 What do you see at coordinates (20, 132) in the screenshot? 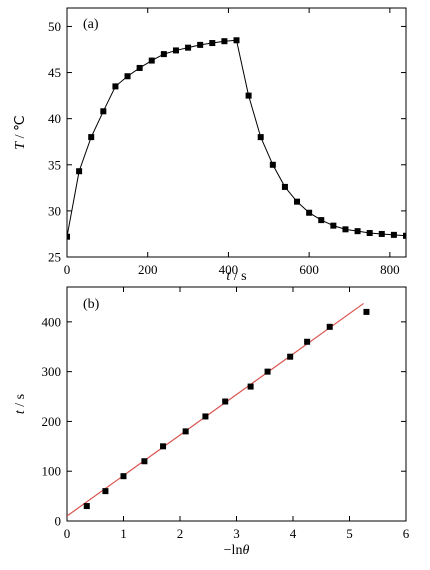
I see `y-axis-label: T / ℃` at bounding box center [20, 132].